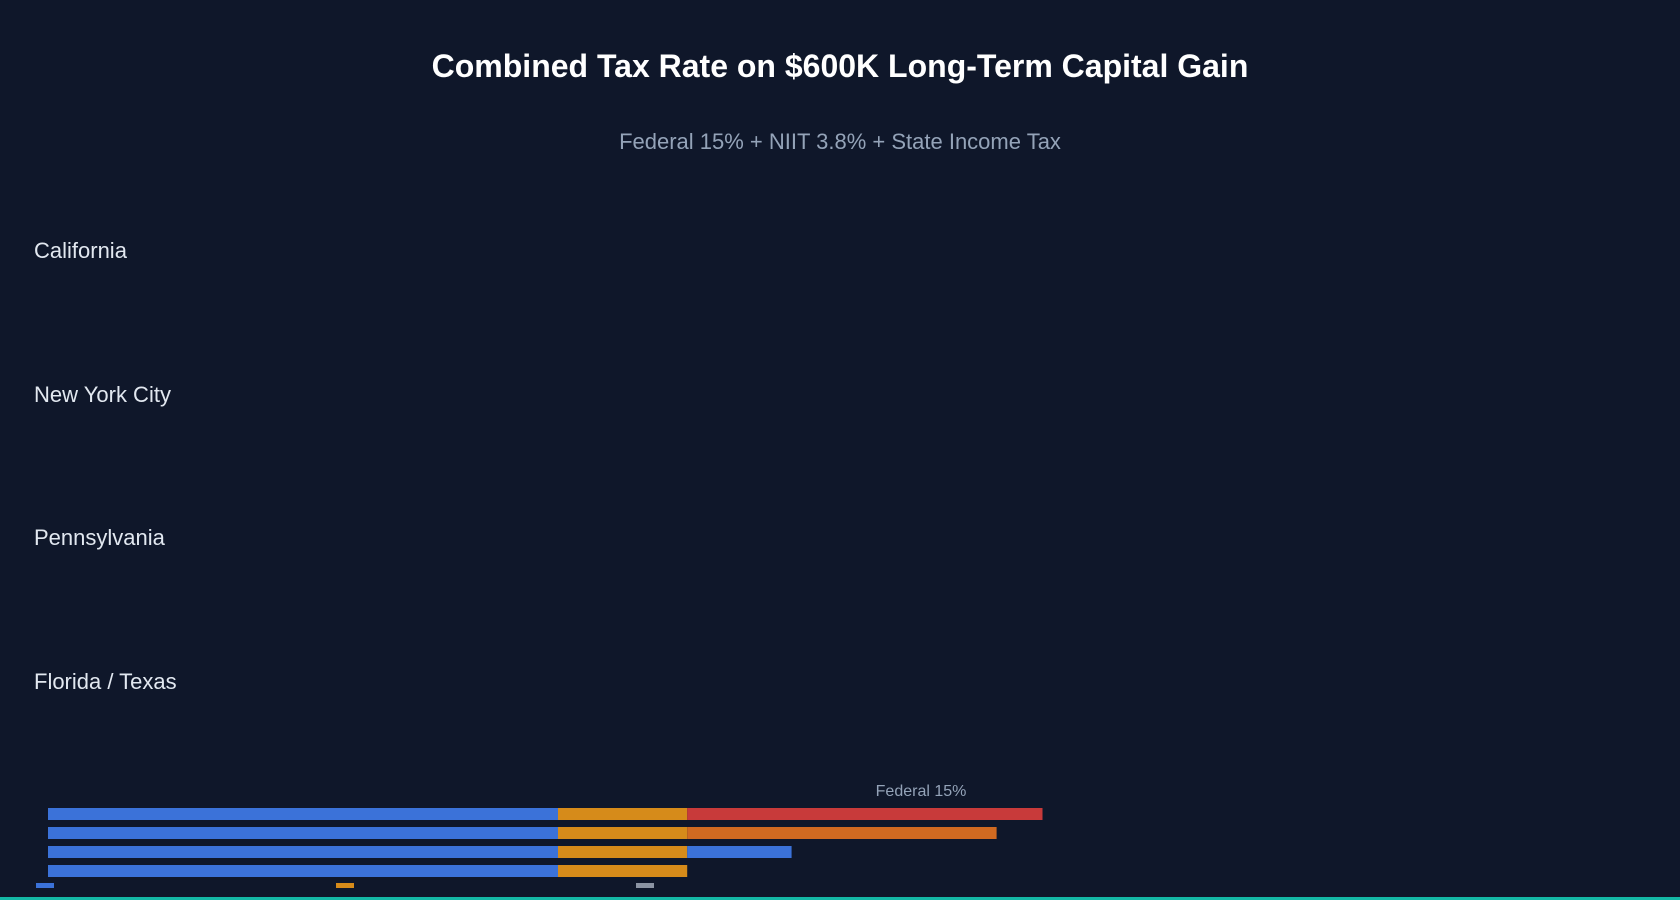 This screenshot has width=1680, height=900. What do you see at coordinates (99, 537) in the screenshot?
I see `category-label-pennsylvania: Pennsylvania` at bounding box center [99, 537].